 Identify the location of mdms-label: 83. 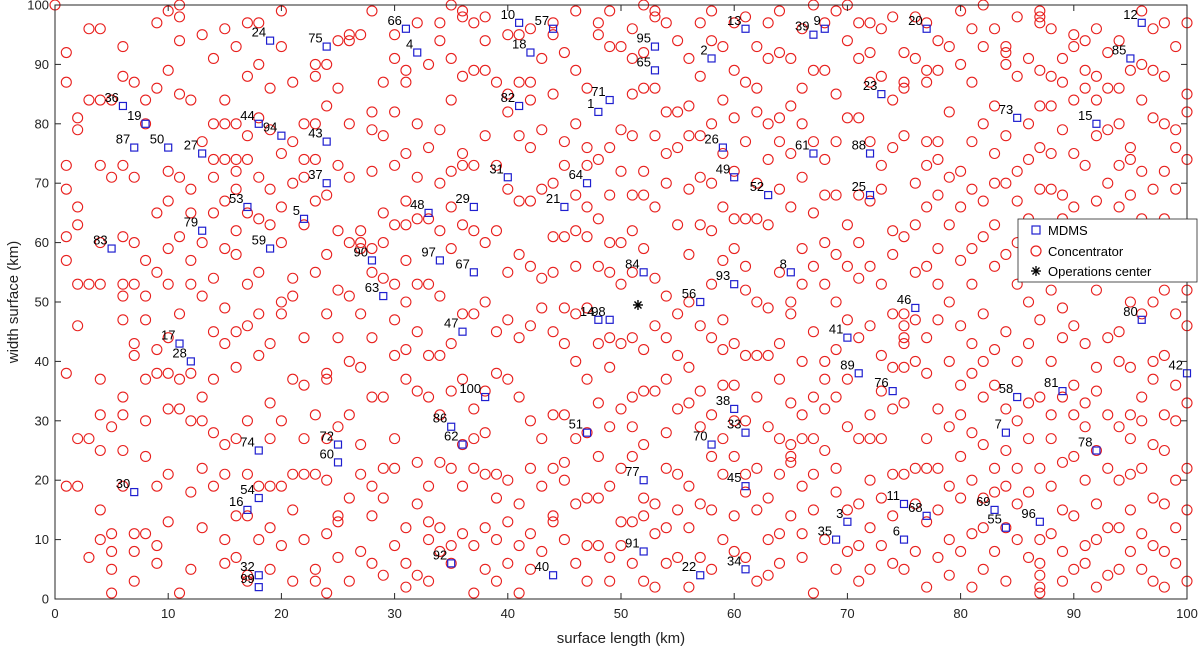
(100, 240).